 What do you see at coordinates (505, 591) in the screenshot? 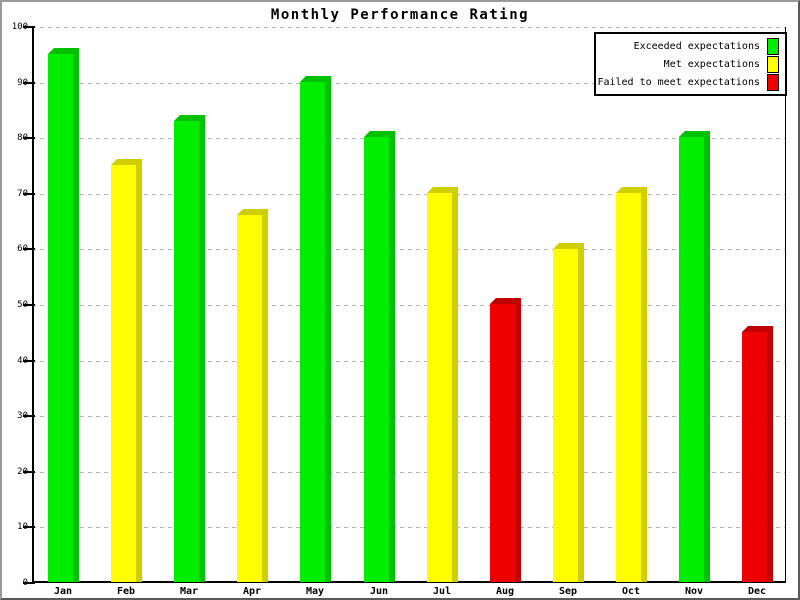
I see `x-tick-label: Aug` at bounding box center [505, 591].